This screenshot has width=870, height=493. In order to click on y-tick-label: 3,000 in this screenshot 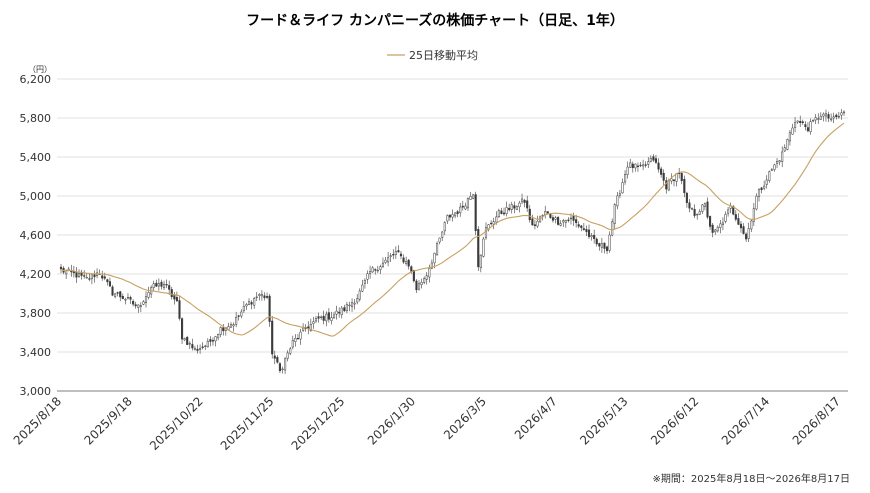, I will do `click(36, 391)`.